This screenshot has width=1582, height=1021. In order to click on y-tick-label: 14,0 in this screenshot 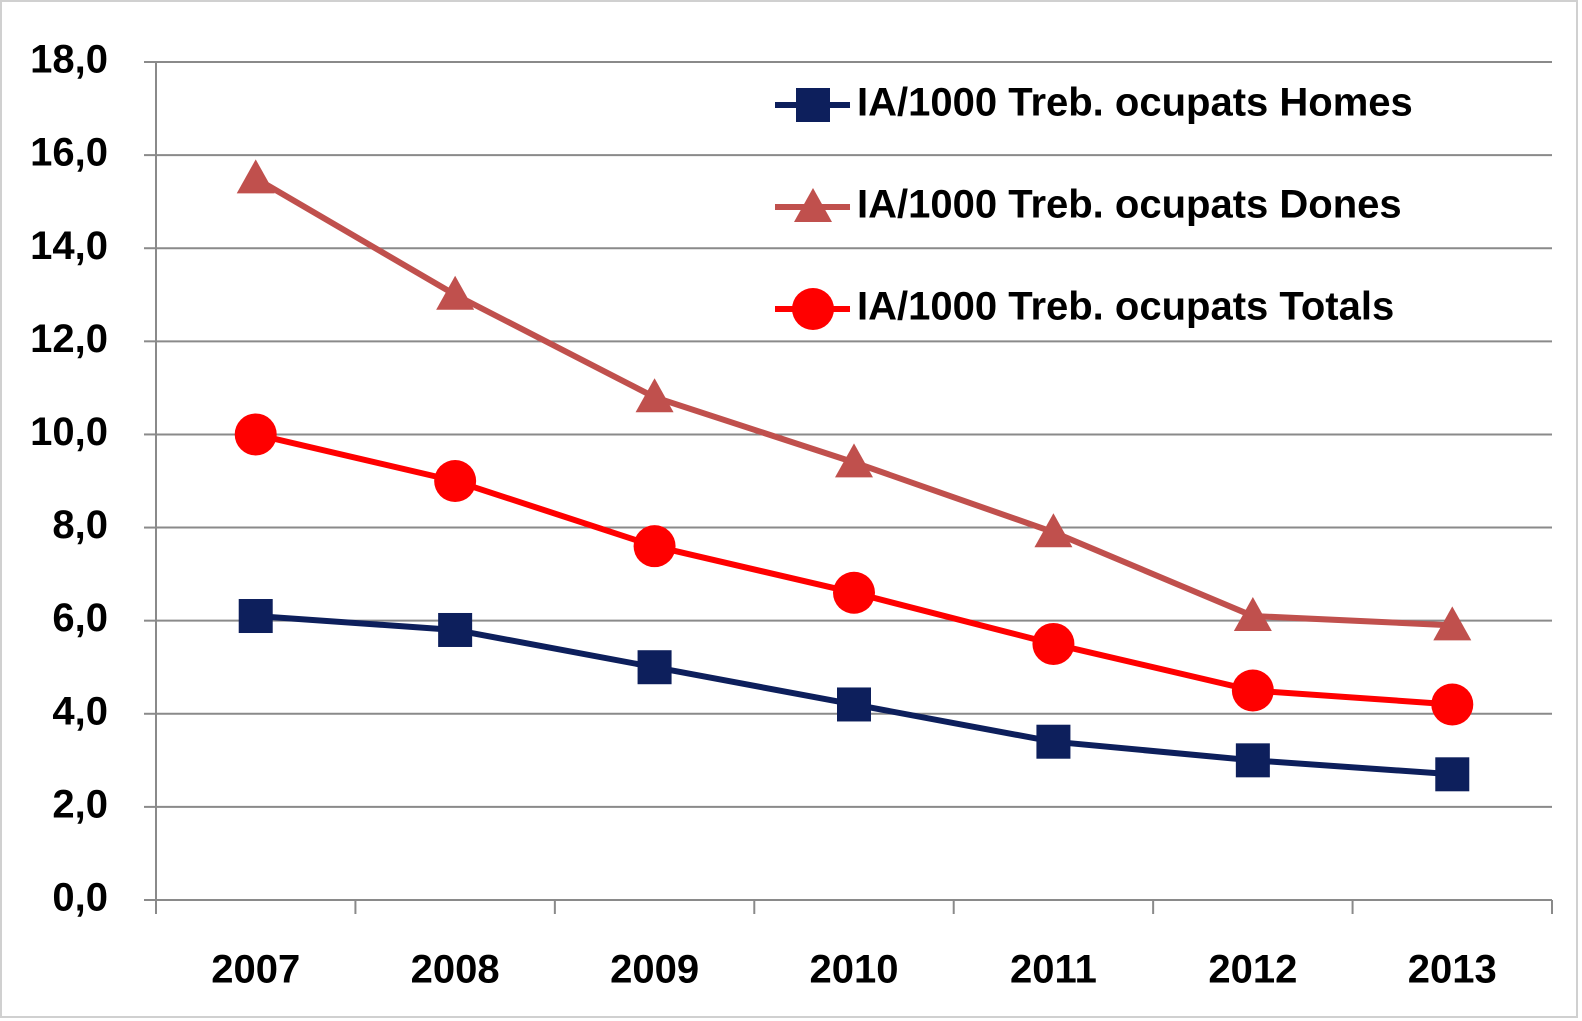, I will do `click(69, 246)`.